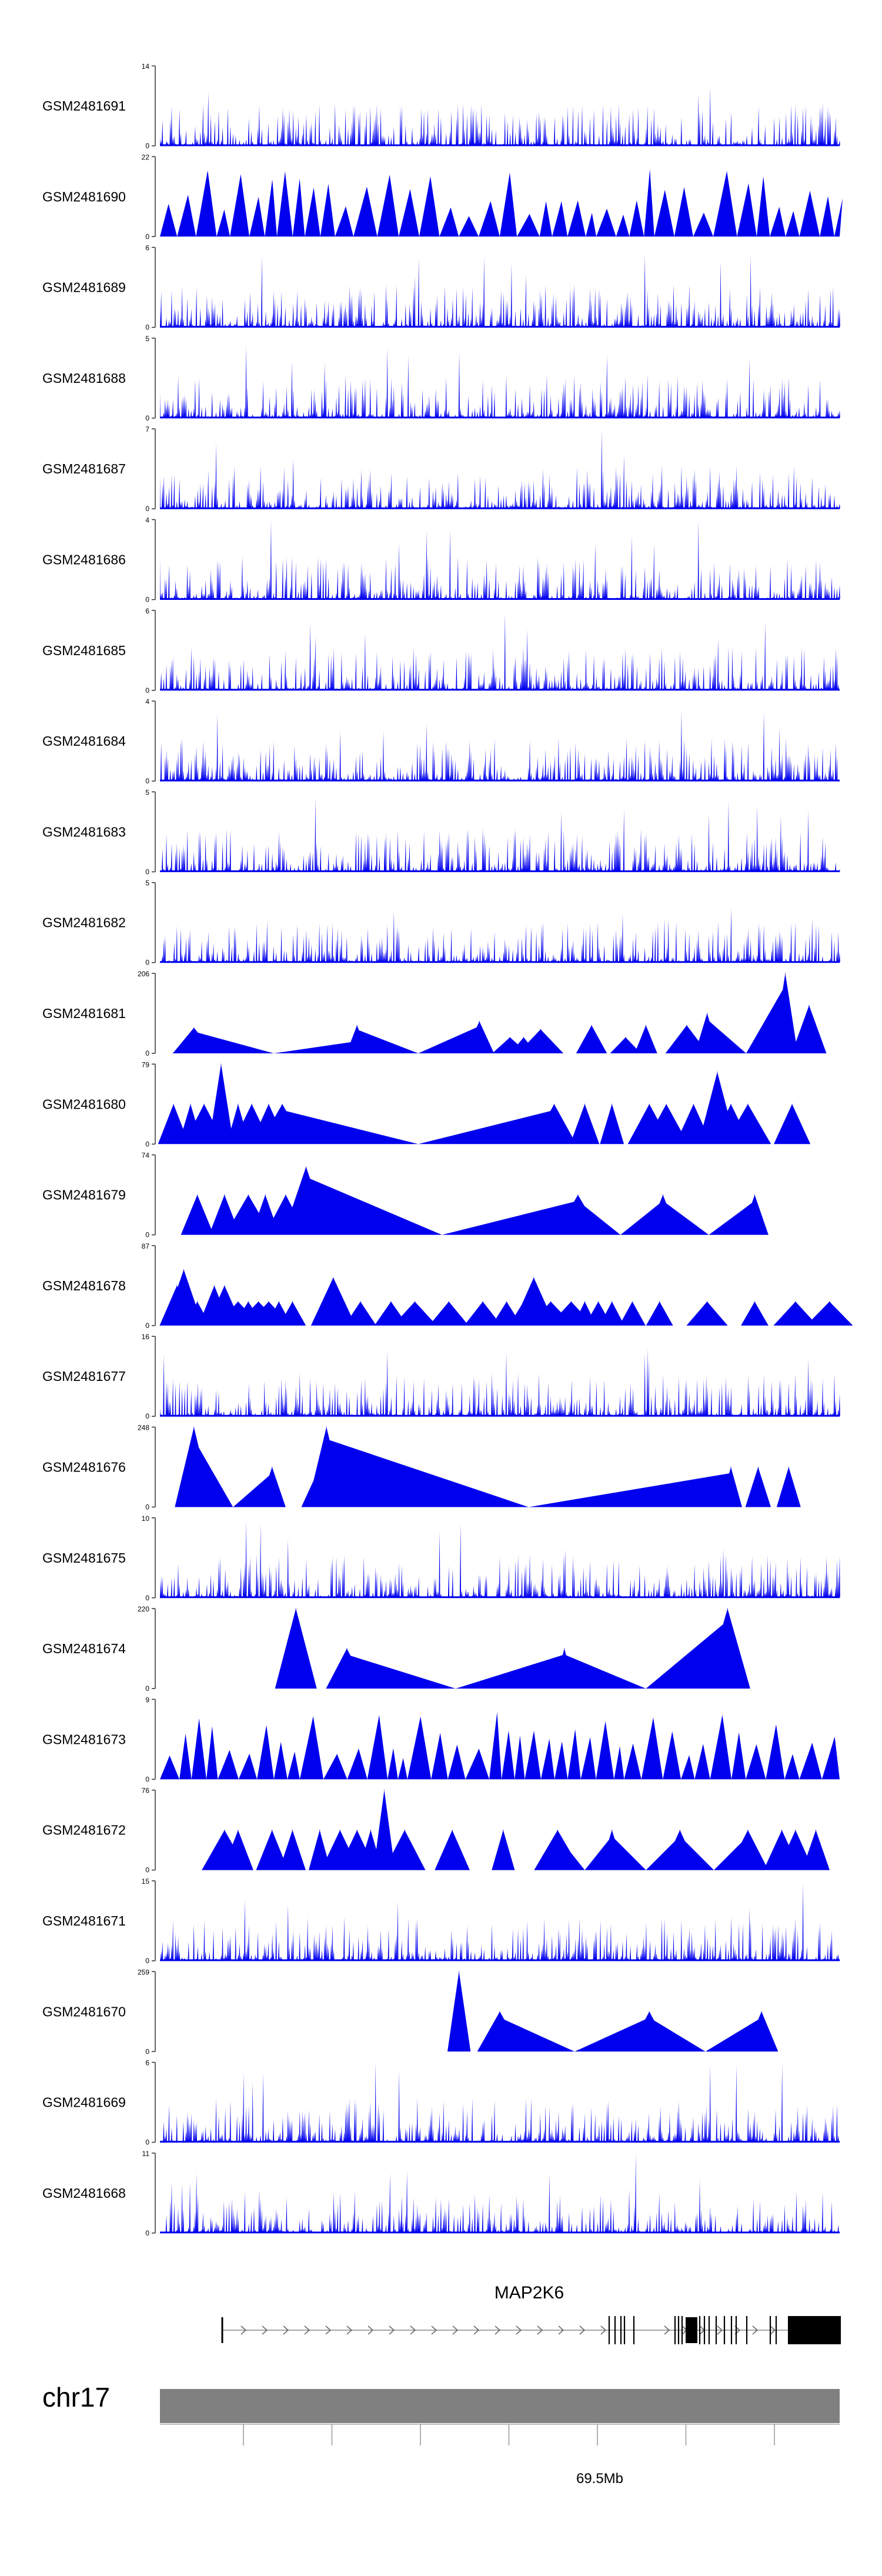  Describe the element at coordinates (441, 832) in the screenshot. I see `track-GSM2481683: GSM2481683 5 0` at that location.